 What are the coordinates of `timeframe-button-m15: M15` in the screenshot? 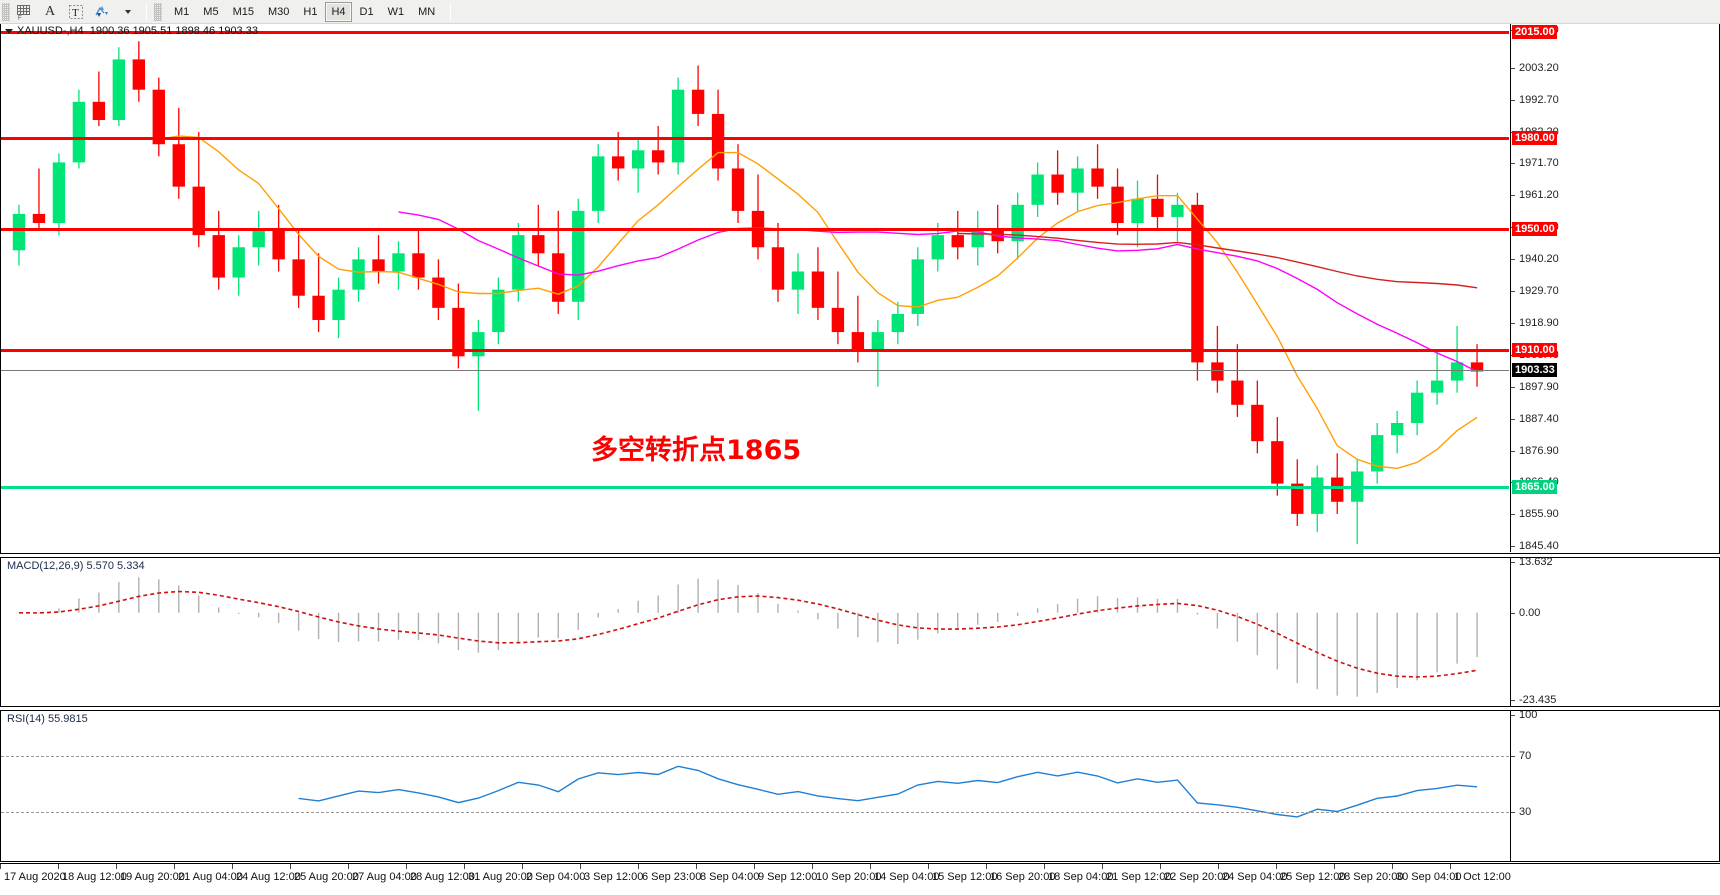 It's located at (243, 11).